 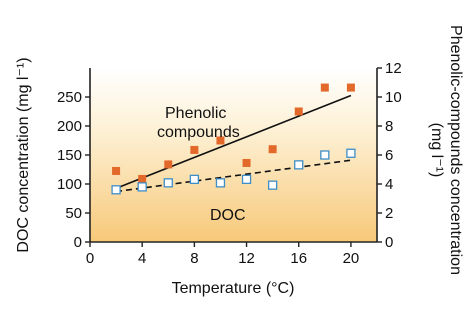 I want to click on y-left-tick-label: 100, so click(x=69, y=184).